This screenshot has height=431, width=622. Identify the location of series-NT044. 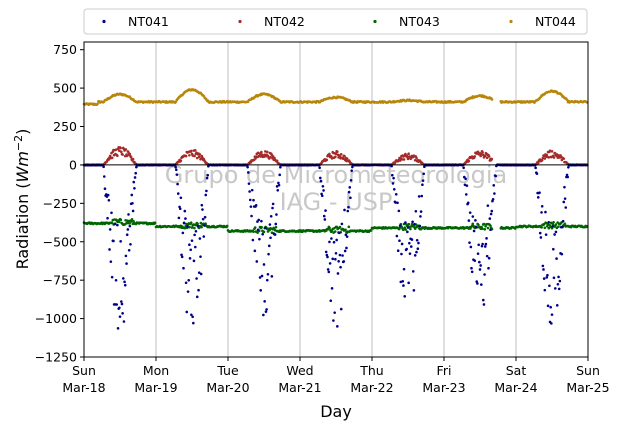
(335, 97).